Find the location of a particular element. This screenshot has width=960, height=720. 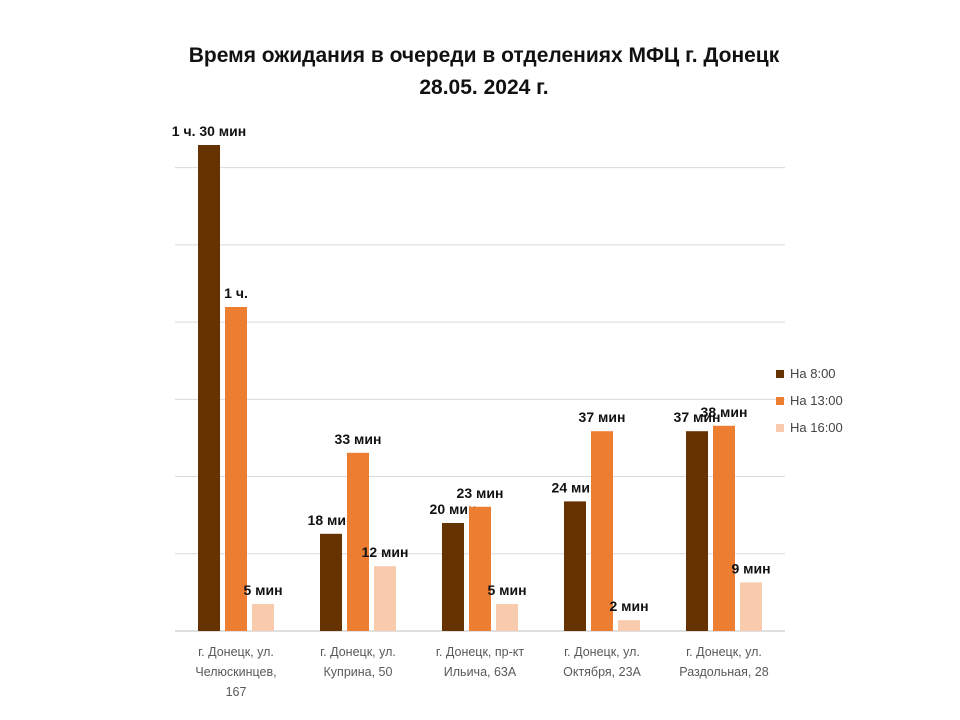

data-label: 24 мин is located at coordinates (575, 487).